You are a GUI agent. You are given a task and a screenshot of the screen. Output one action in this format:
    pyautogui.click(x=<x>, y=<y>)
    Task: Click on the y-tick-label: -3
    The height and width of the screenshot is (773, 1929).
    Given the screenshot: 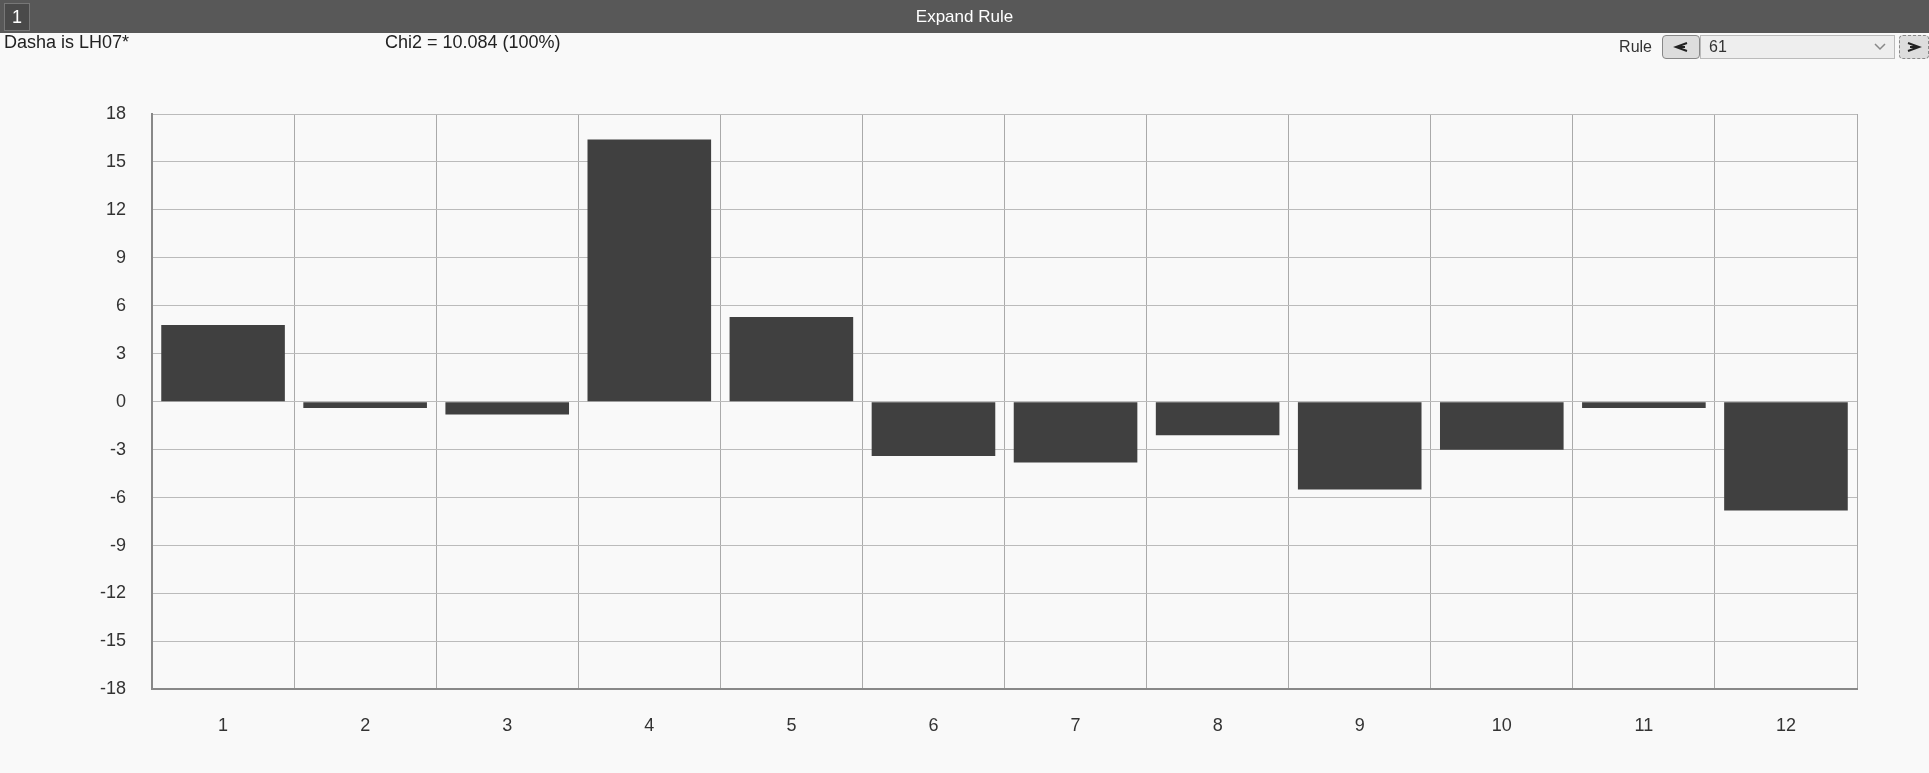 What is the action you would take?
    pyautogui.click(x=118, y=448)
    